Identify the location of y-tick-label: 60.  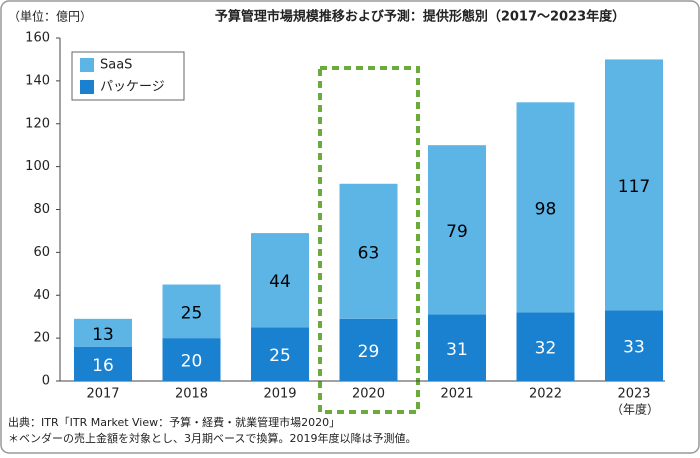
(41, 252).